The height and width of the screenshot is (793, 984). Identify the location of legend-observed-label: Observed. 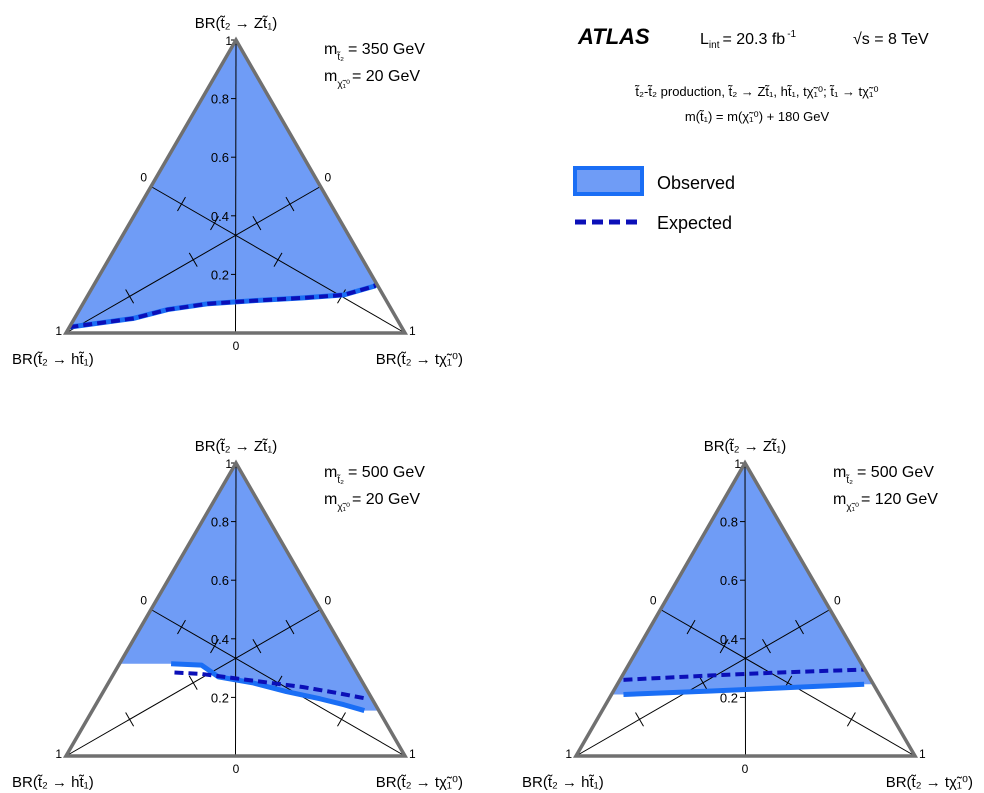
(696, 183).